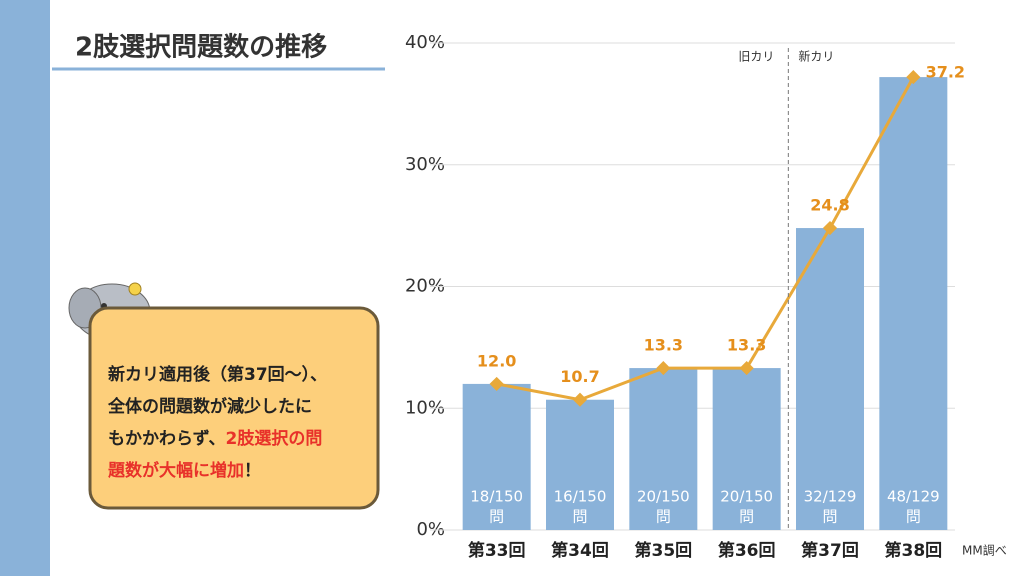 Image resolution: width=1024 pixels, height=580 pixels. Describe the element at coordinates (176, 470) in the screenshot. I see `callout-segment: 題数が大幅に増加` at that location.